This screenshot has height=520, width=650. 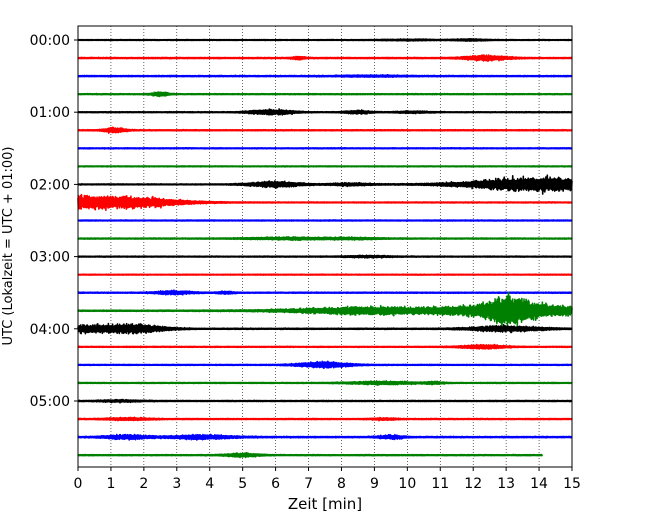 What do you see at coordinates (143, 484) in the screenshot?
I see `x-tick-label: 2` at bounding box center [143, 484].